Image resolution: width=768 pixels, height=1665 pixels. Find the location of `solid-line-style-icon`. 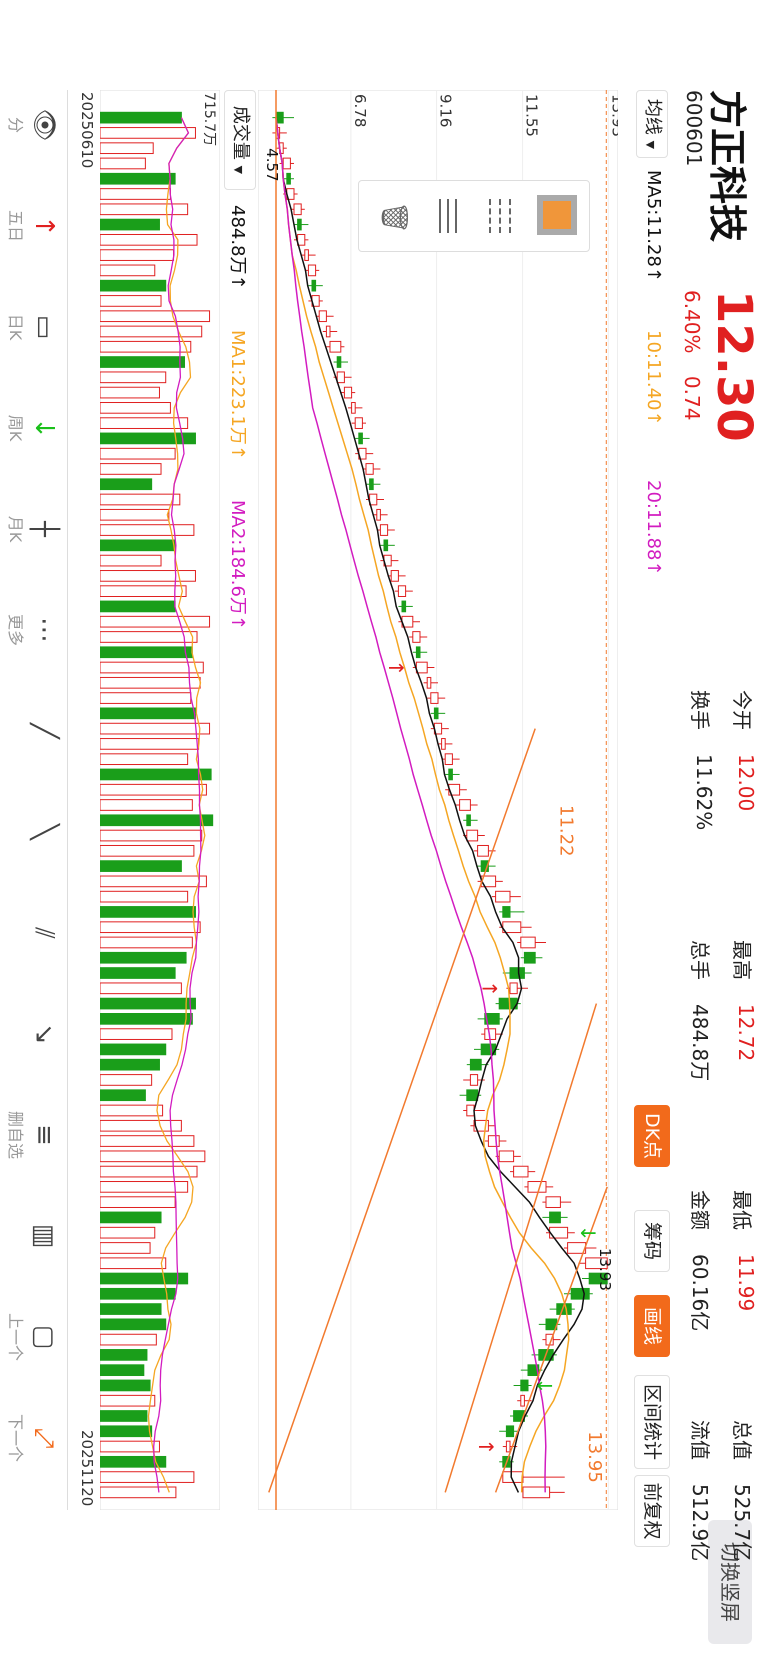

solid-line-style-icon is located at coordinates (446, 216).